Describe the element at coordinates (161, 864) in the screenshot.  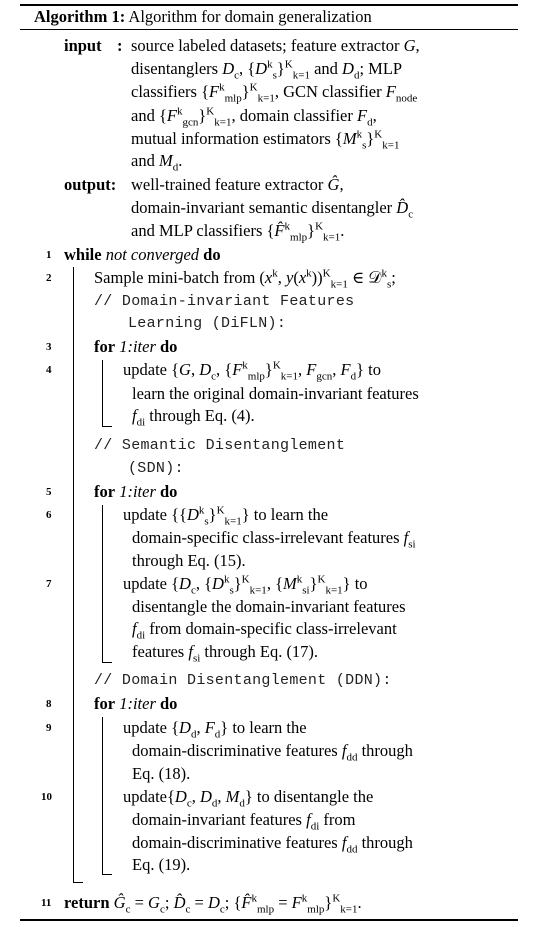
I see `step10-line-4: Eq. (19).` at that location.